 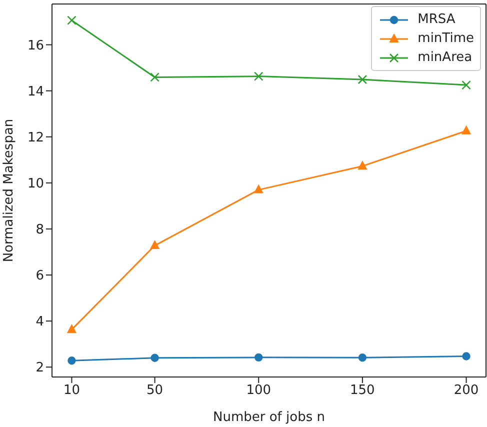 I want to click on x-tick-label: 100, so click(x=259, y=390).